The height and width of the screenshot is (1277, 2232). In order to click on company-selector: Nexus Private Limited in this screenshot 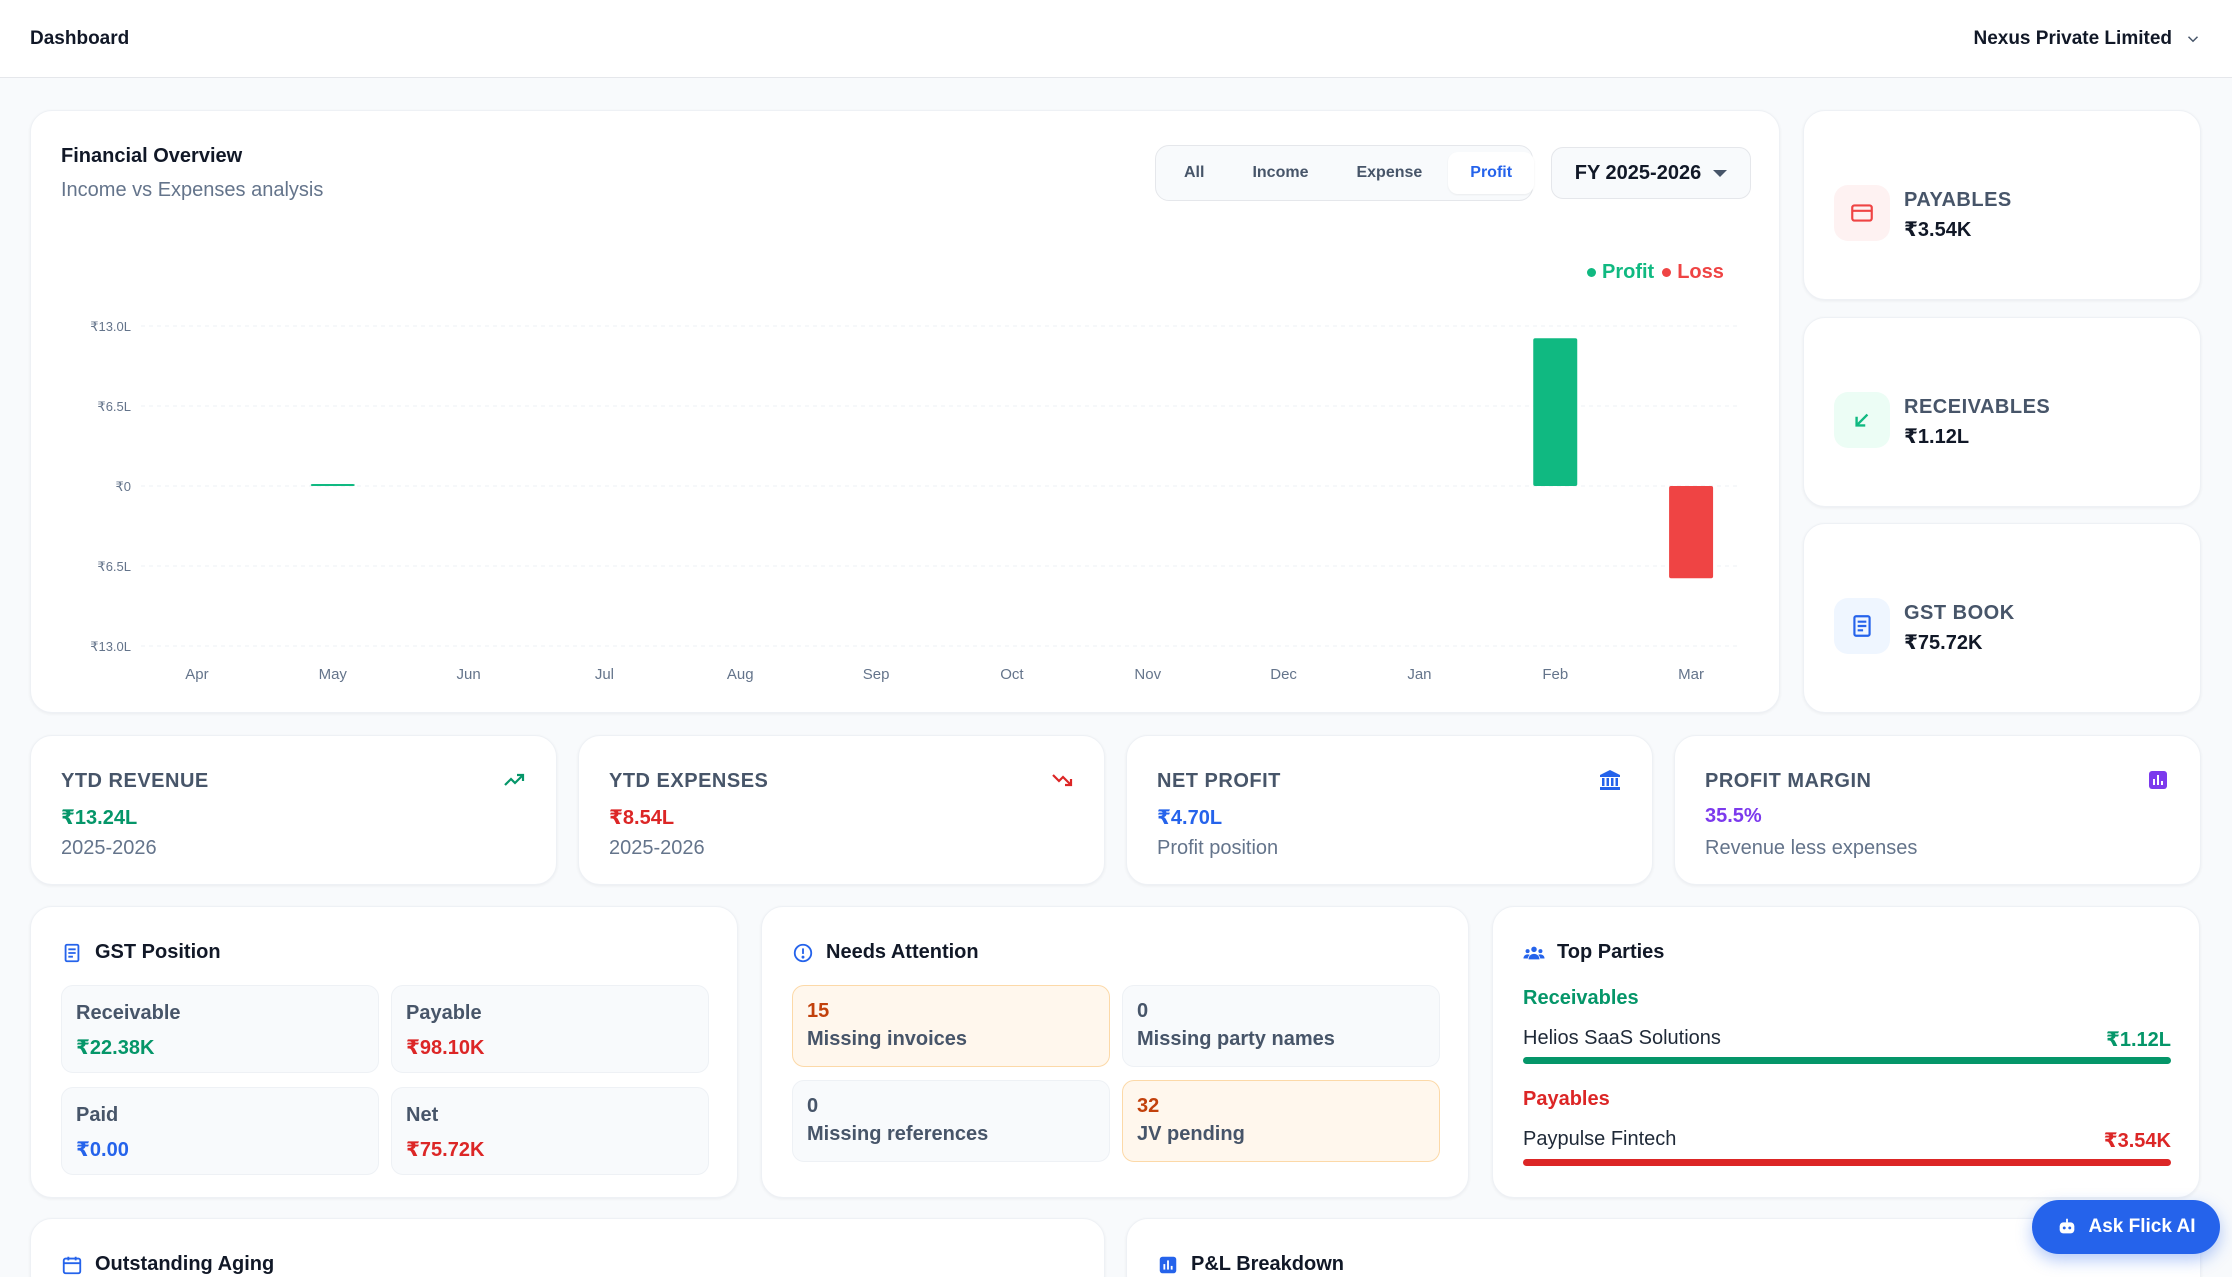, I will do `click(2087, 39)`.